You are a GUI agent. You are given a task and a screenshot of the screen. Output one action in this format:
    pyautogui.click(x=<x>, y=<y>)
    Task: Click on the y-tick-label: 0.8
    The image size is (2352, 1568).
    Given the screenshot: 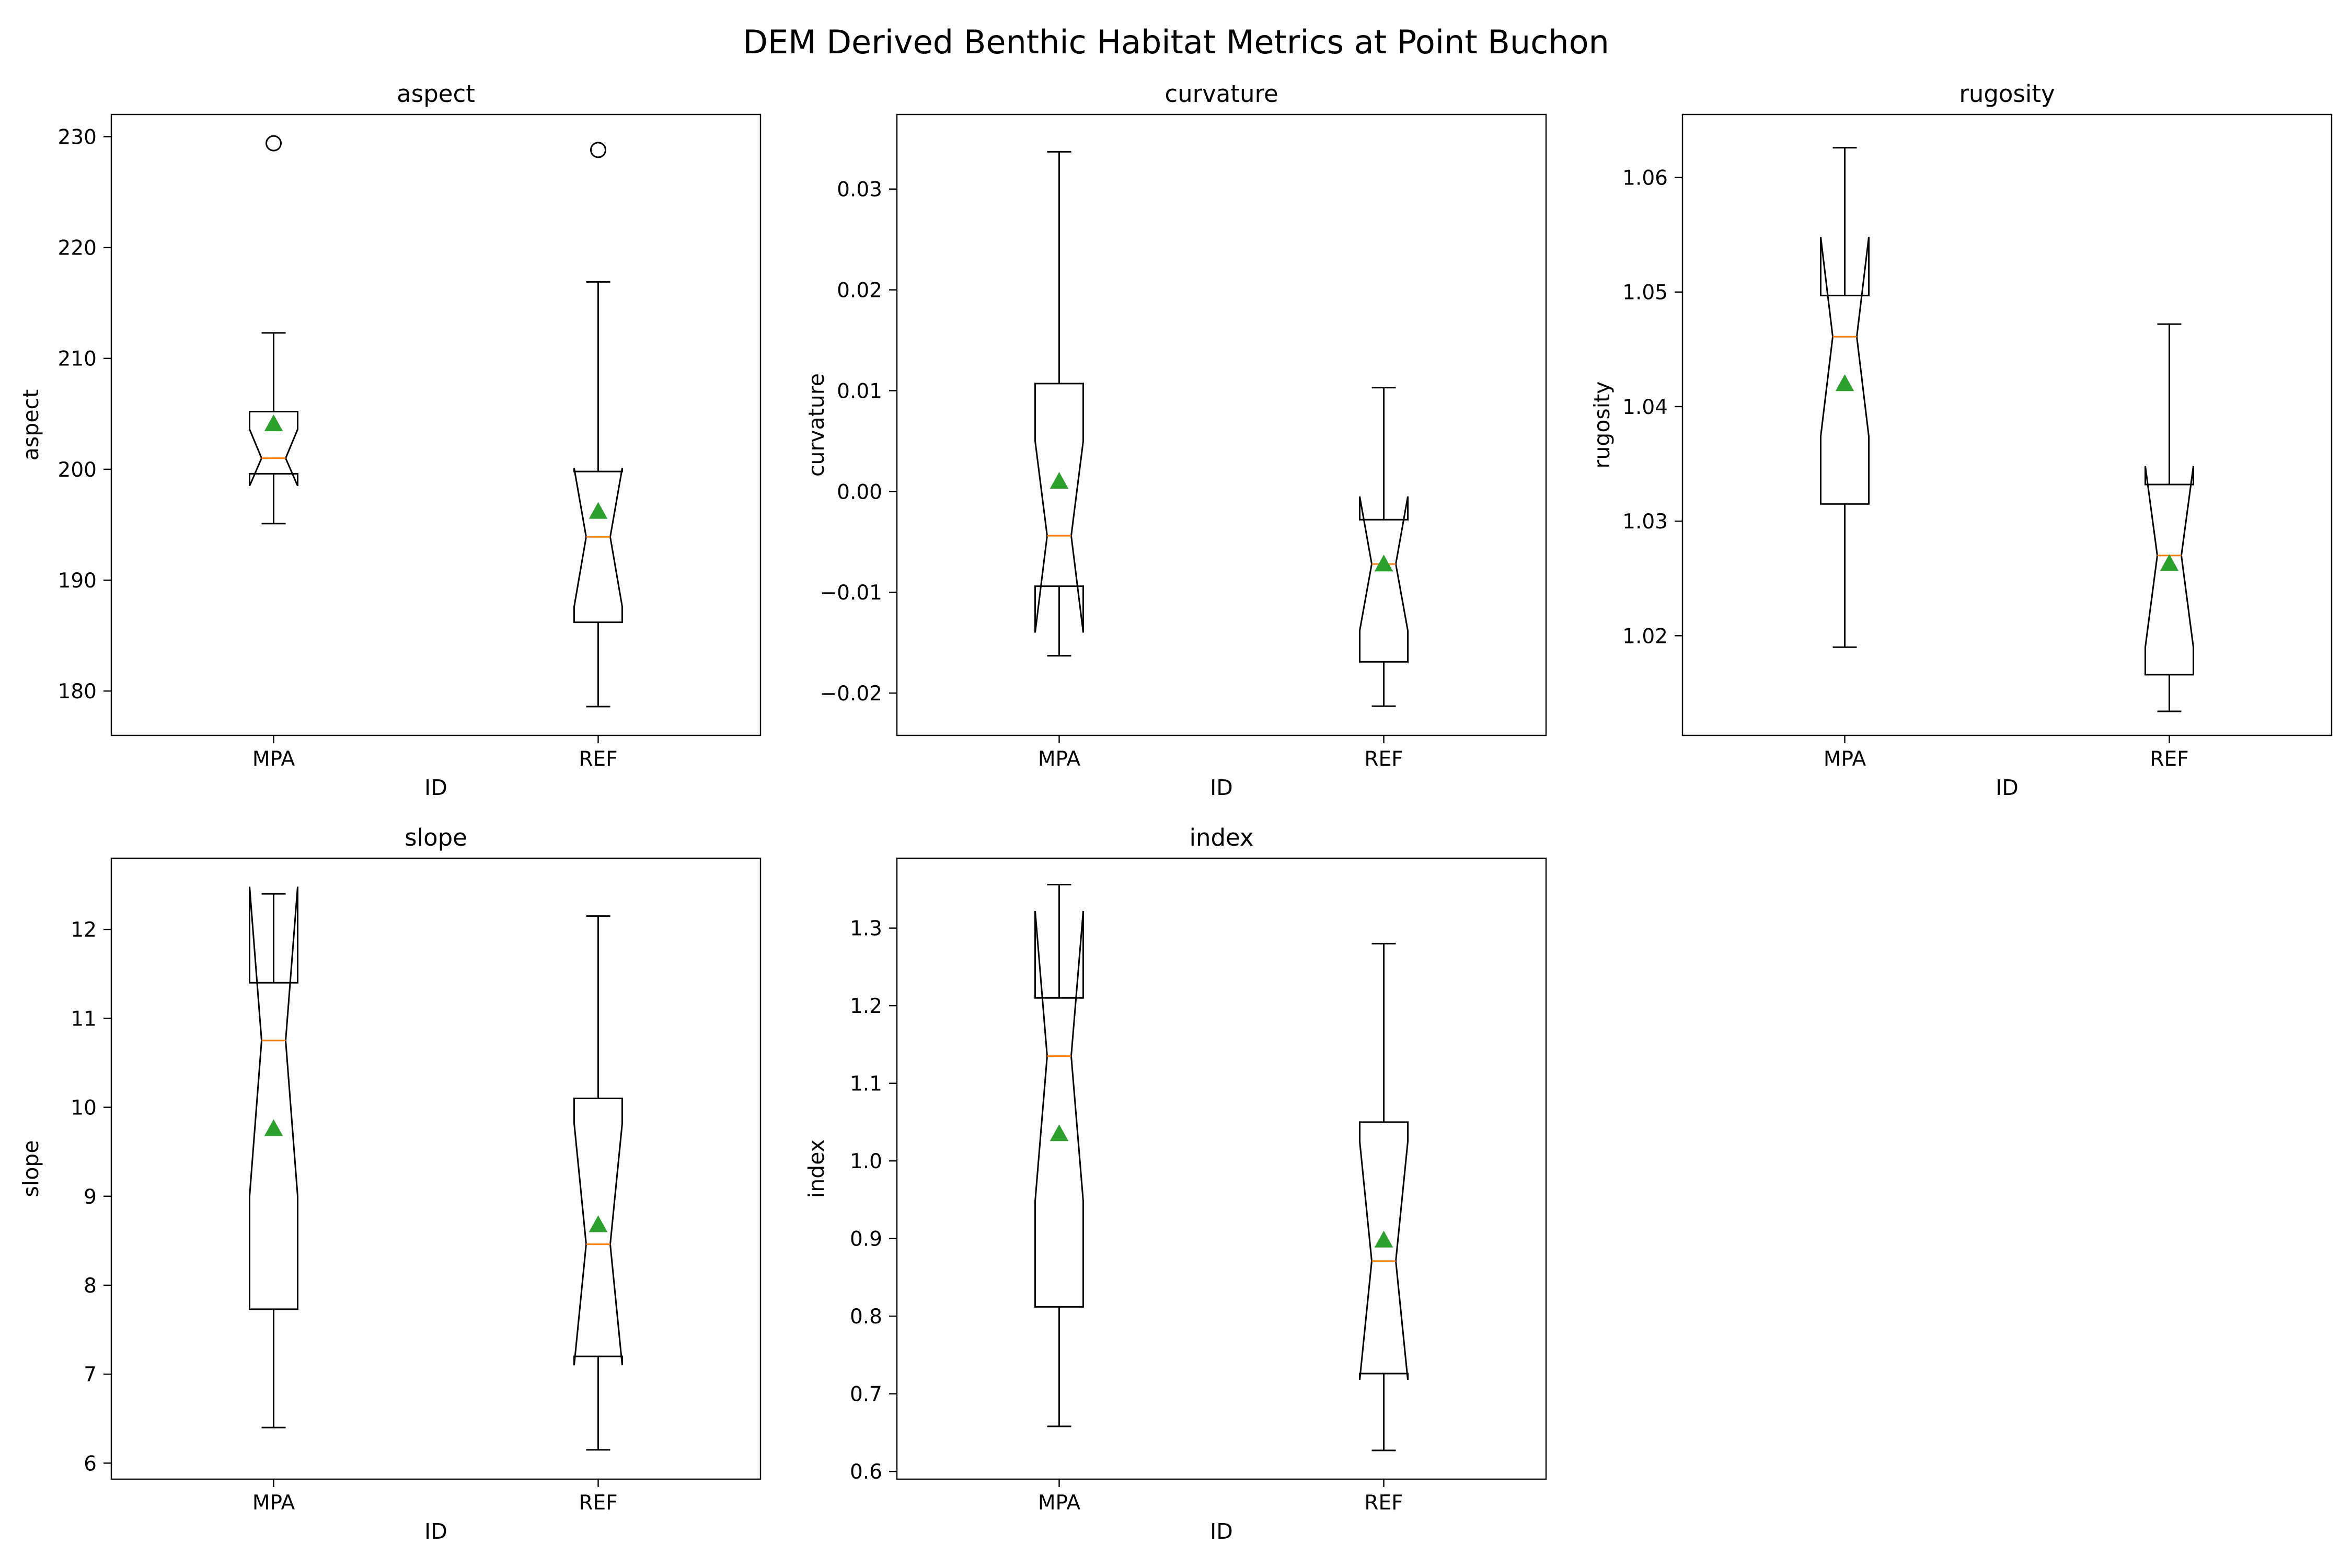 What is the action you would take?
    pyautogui.click(x=866, y=1317)
    